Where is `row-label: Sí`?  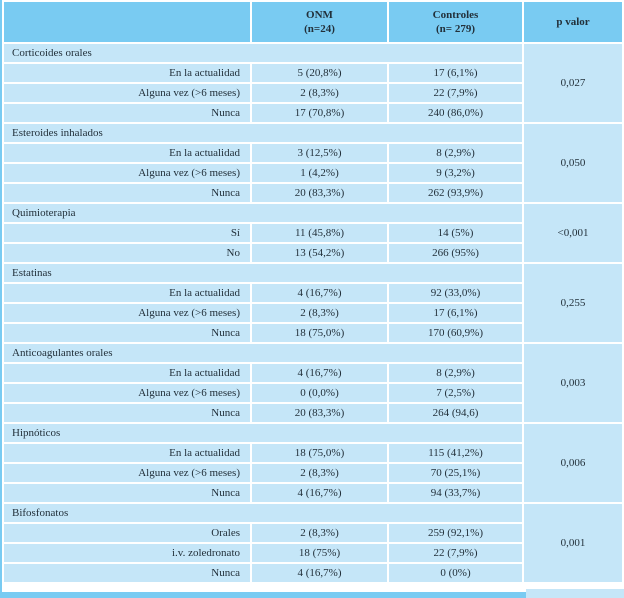
row-label: Sí is located at coordinates (127, 233).